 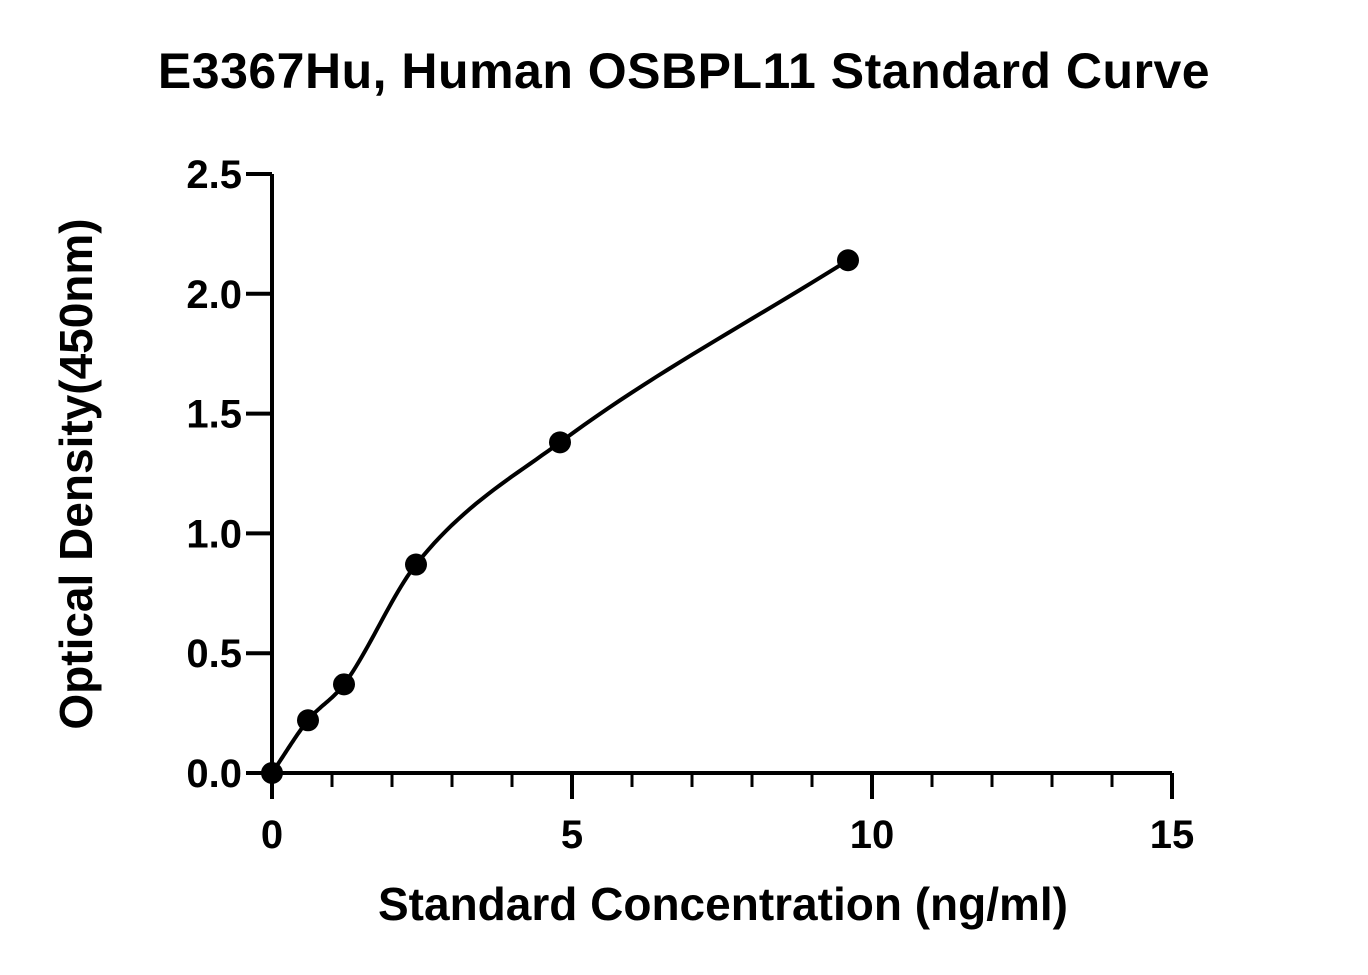 I want to click on x-tick-label: 10, so click(x=872, y=835).